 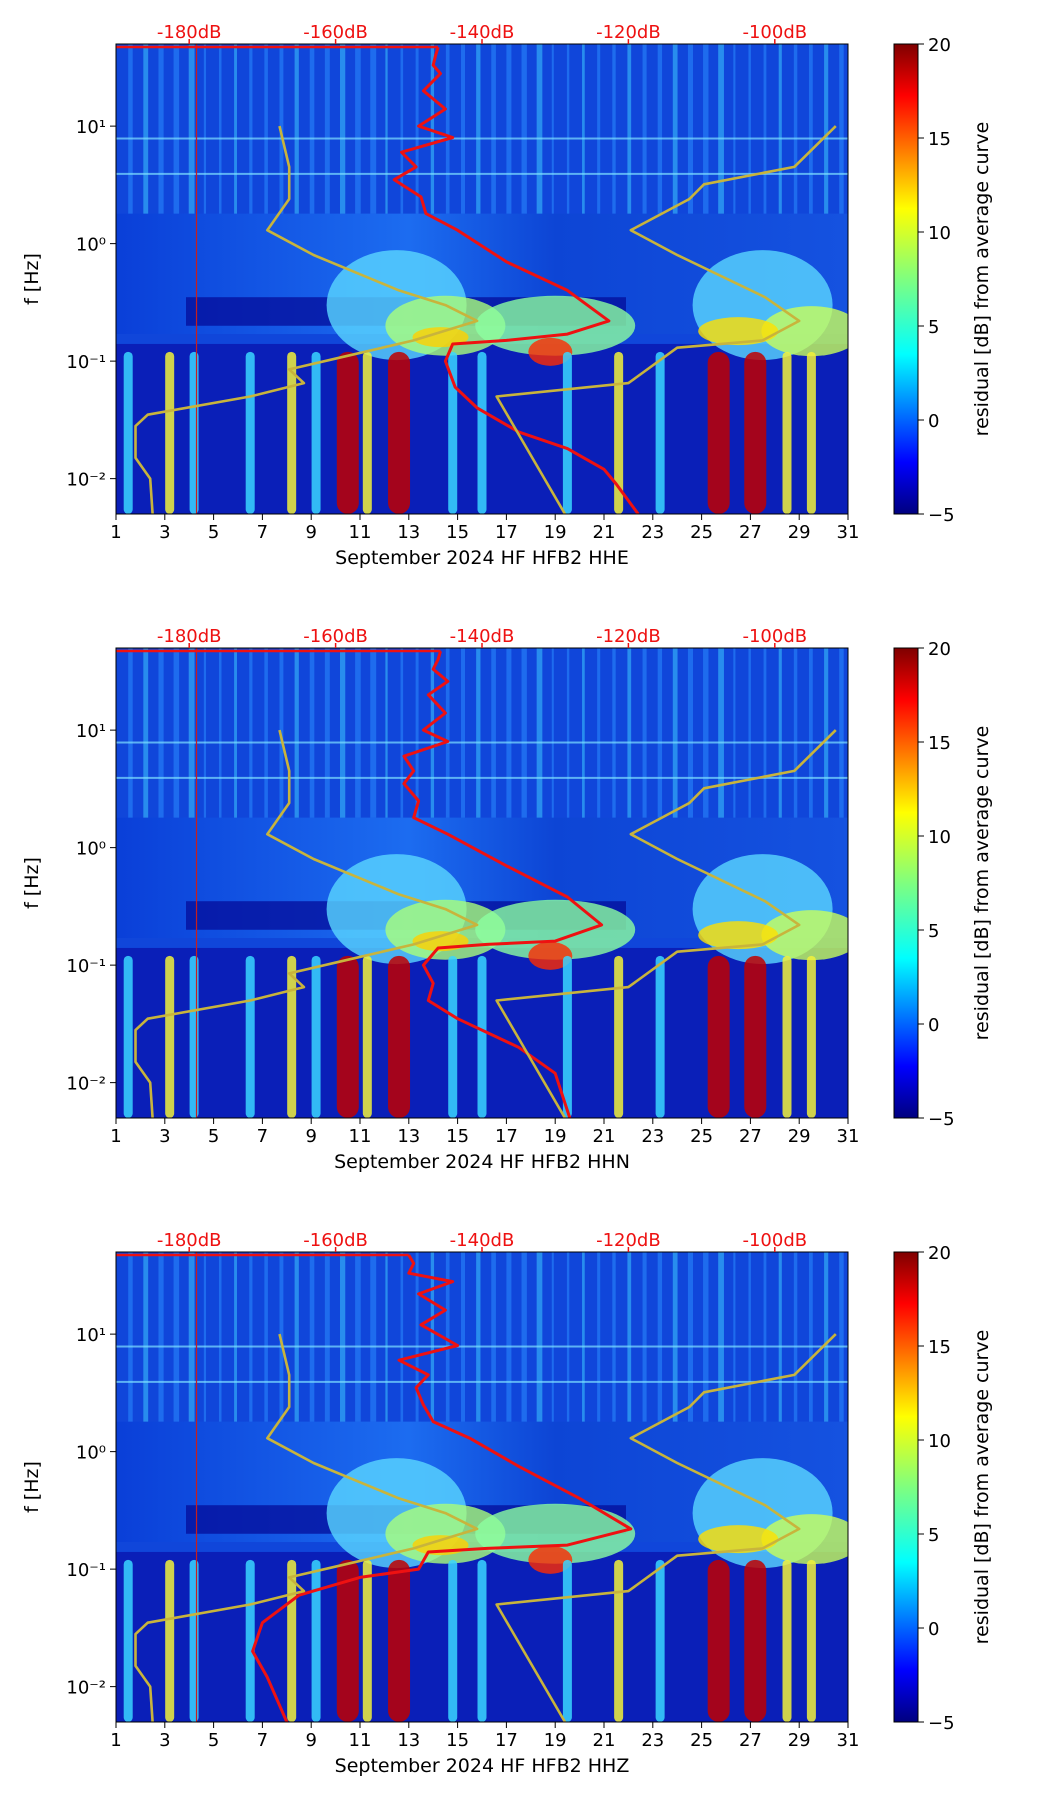 What do you see at coordinates (939, 233) in the screenshot?
I see `colorbar-tick-label: 10` at bounding box center [939, 233].